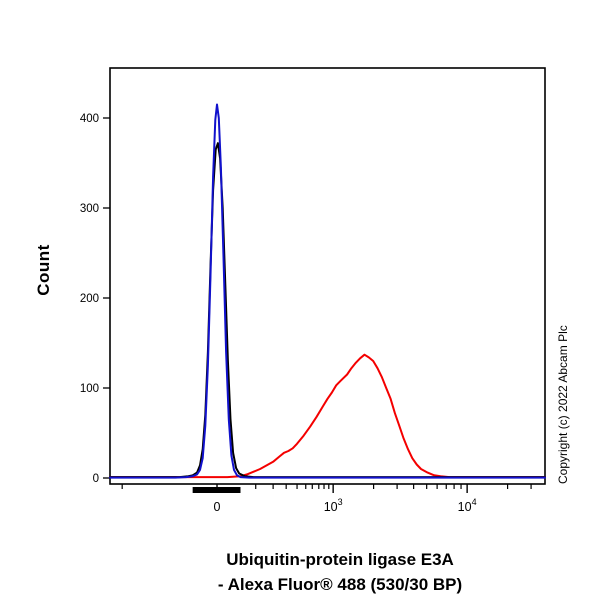 Image resolution: width=600 pixels, height=600 pixels. I want to click on svg-text: 200, so click(89, 299).